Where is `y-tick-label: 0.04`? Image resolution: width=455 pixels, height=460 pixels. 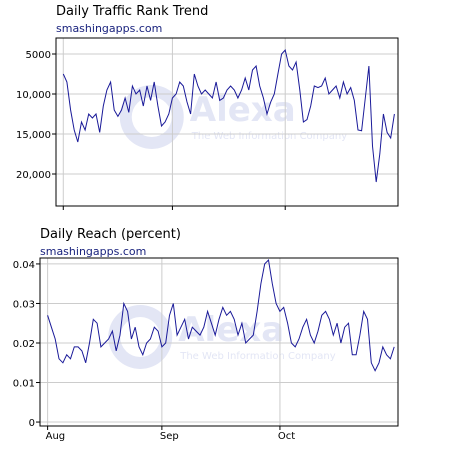 y-tick-label: 0.04 is located at coordinates (24, 265).